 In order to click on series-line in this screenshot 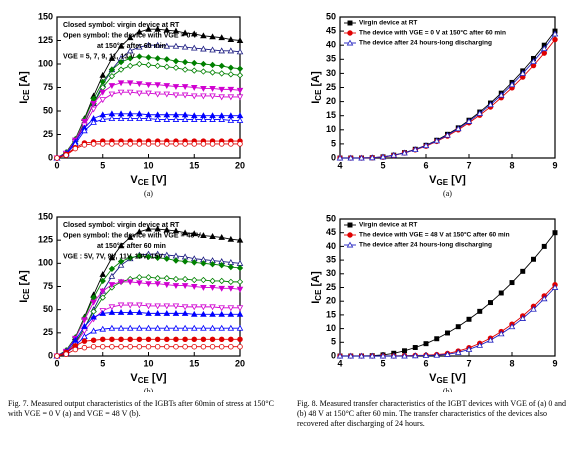, I will do `click(448, 96)`.